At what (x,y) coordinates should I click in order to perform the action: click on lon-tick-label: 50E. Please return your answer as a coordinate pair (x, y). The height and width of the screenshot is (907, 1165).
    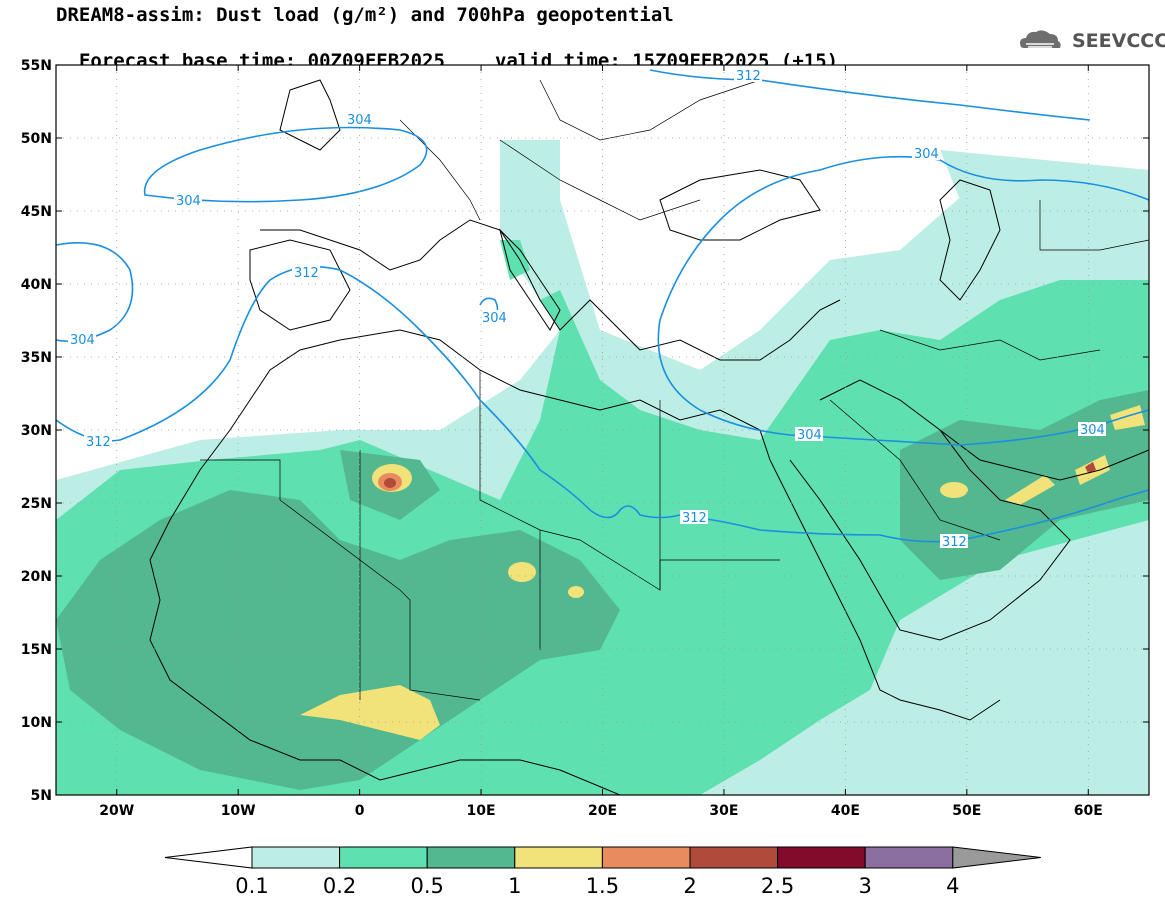
    Looking at the image, I should click on (966, 811).